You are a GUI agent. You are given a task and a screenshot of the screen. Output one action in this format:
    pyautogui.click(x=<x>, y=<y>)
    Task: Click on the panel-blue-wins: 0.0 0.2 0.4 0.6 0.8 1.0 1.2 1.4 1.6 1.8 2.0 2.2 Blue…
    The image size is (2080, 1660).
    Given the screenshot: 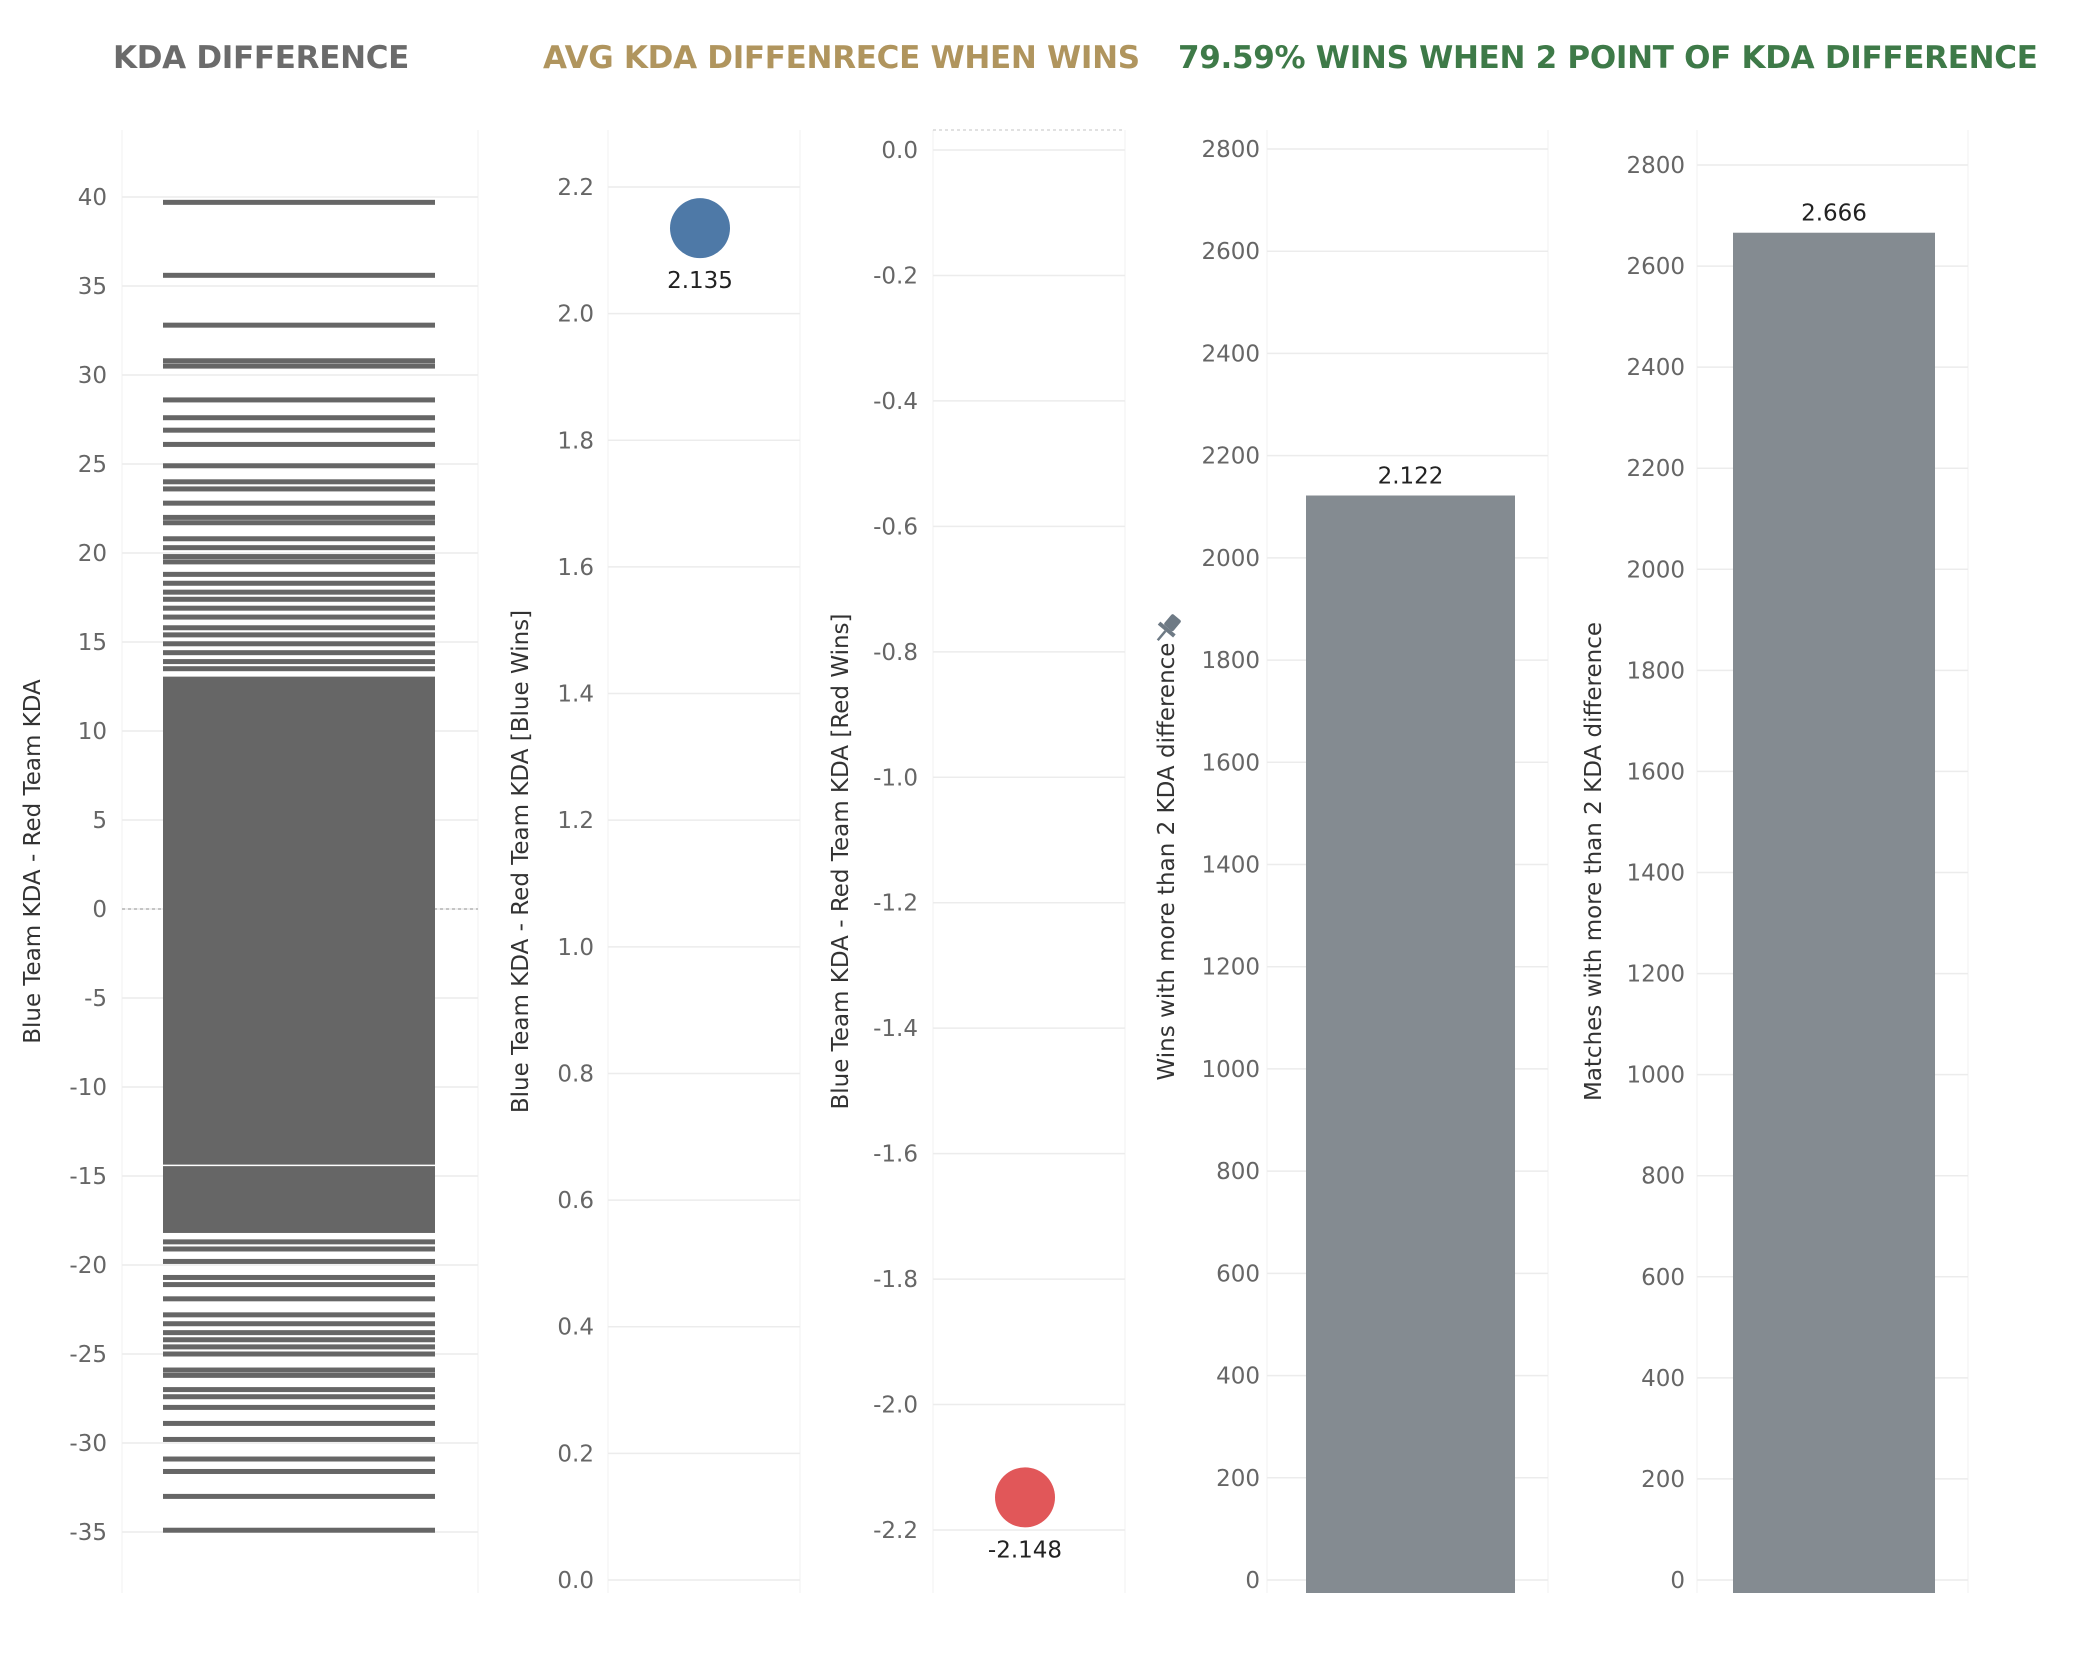 What is the action you would take?
    pyautogui.click(x=654, y=862)
    